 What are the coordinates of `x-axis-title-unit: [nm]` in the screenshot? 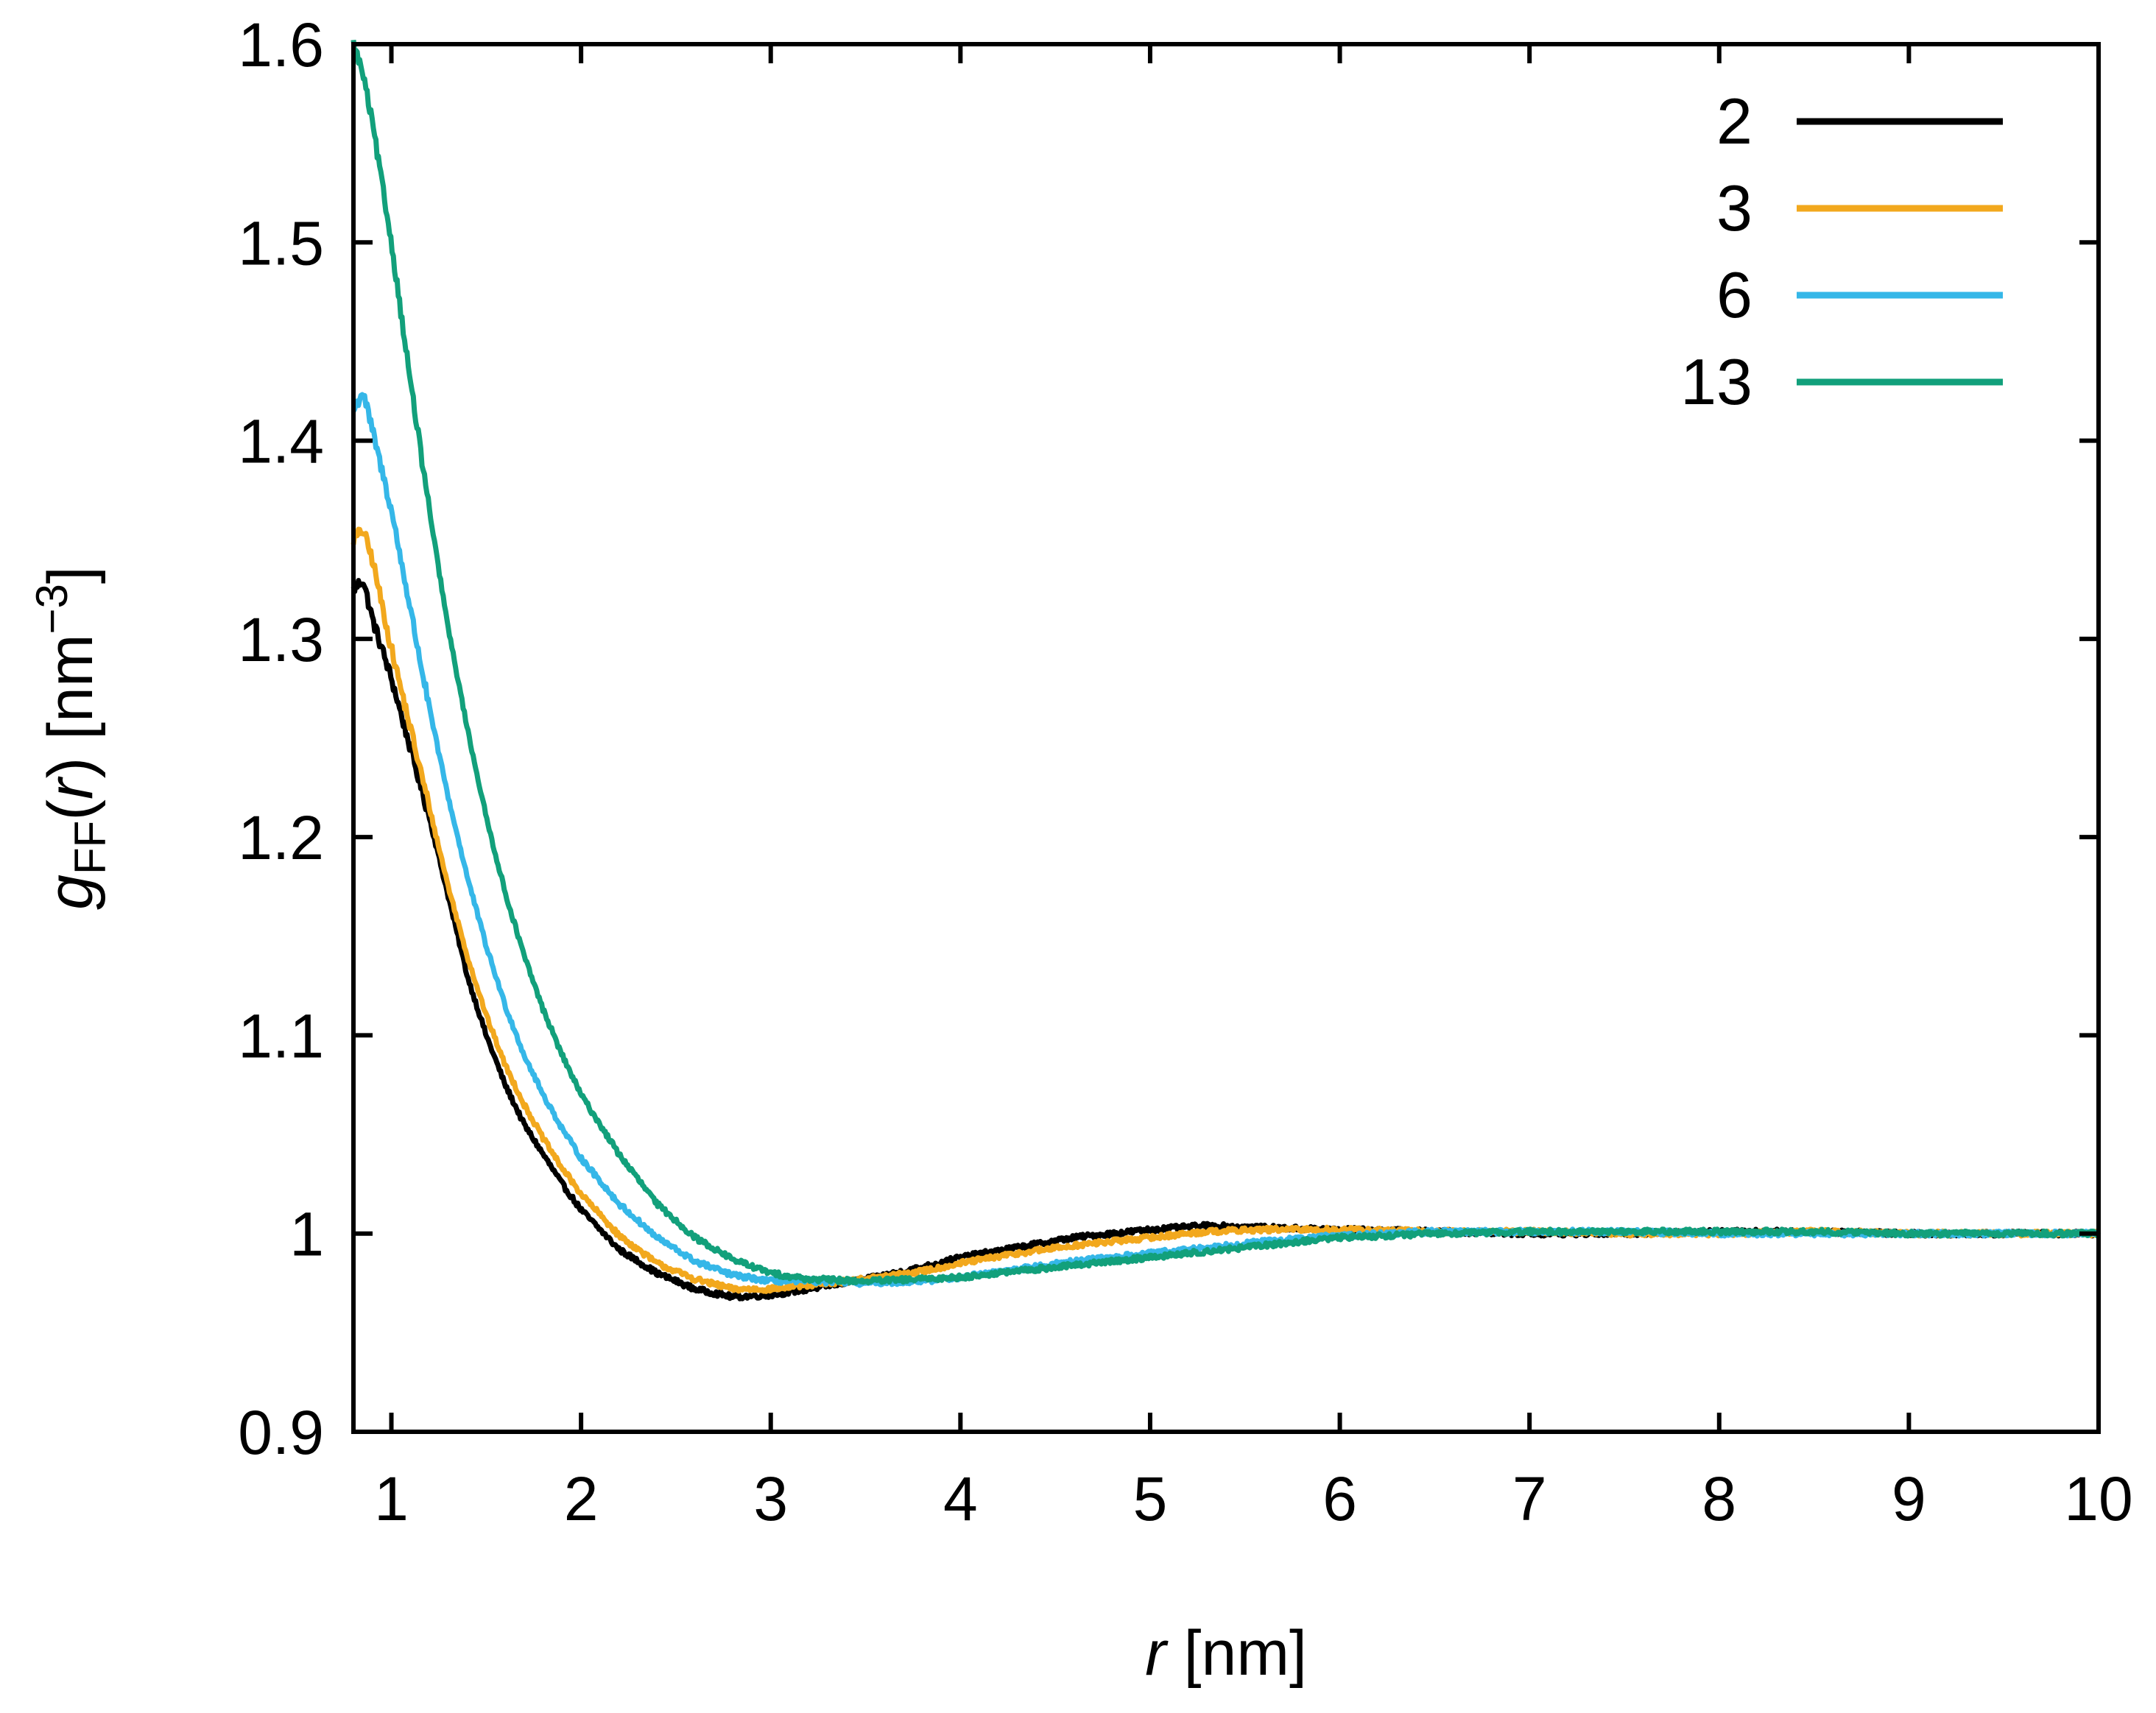 It's located at (1236, 1653).